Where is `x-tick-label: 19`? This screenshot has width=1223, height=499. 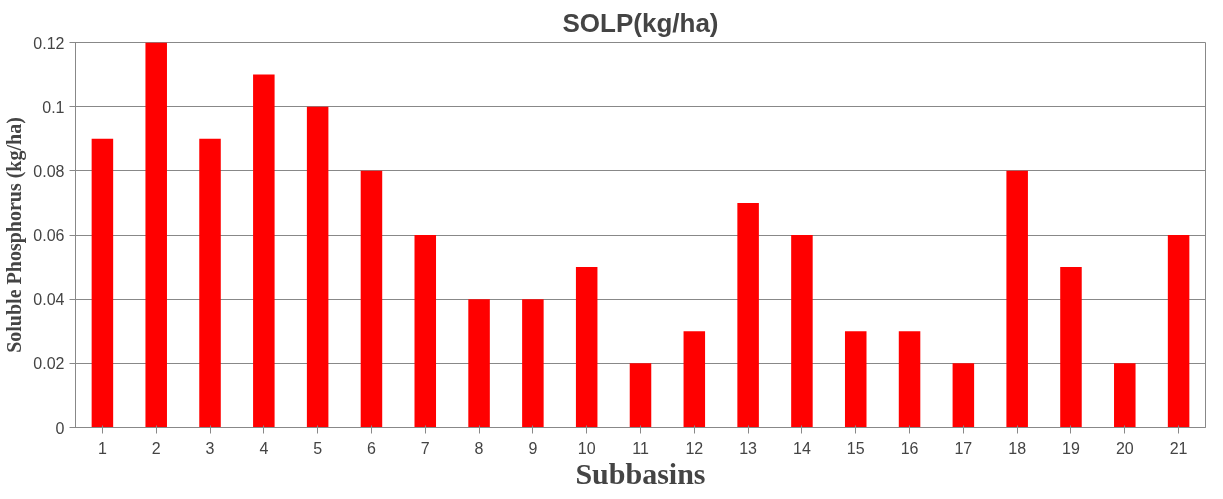
x-tick-label: 19 is located at coordinates (1071, 448).